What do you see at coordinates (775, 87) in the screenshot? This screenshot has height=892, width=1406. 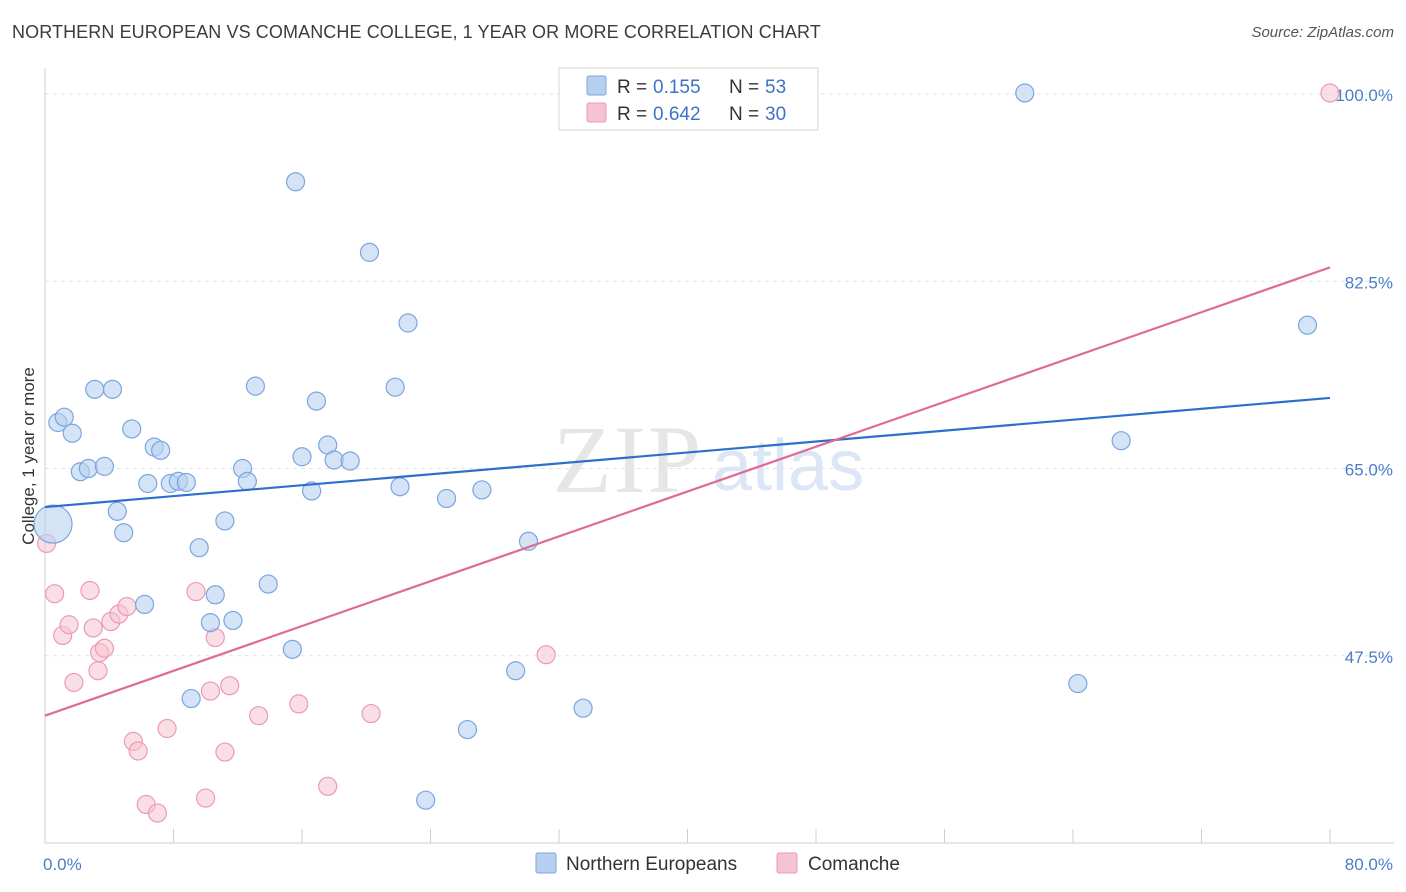 I see `legend-n-value: 53` at bounding box center [775, 87].